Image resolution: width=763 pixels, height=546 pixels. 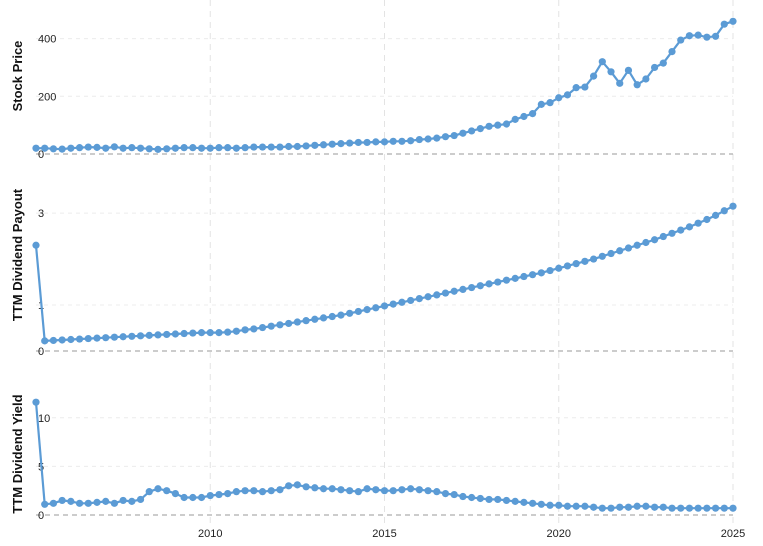 I want to click on x-tick-label: 2025, so click(x=733, y=534).